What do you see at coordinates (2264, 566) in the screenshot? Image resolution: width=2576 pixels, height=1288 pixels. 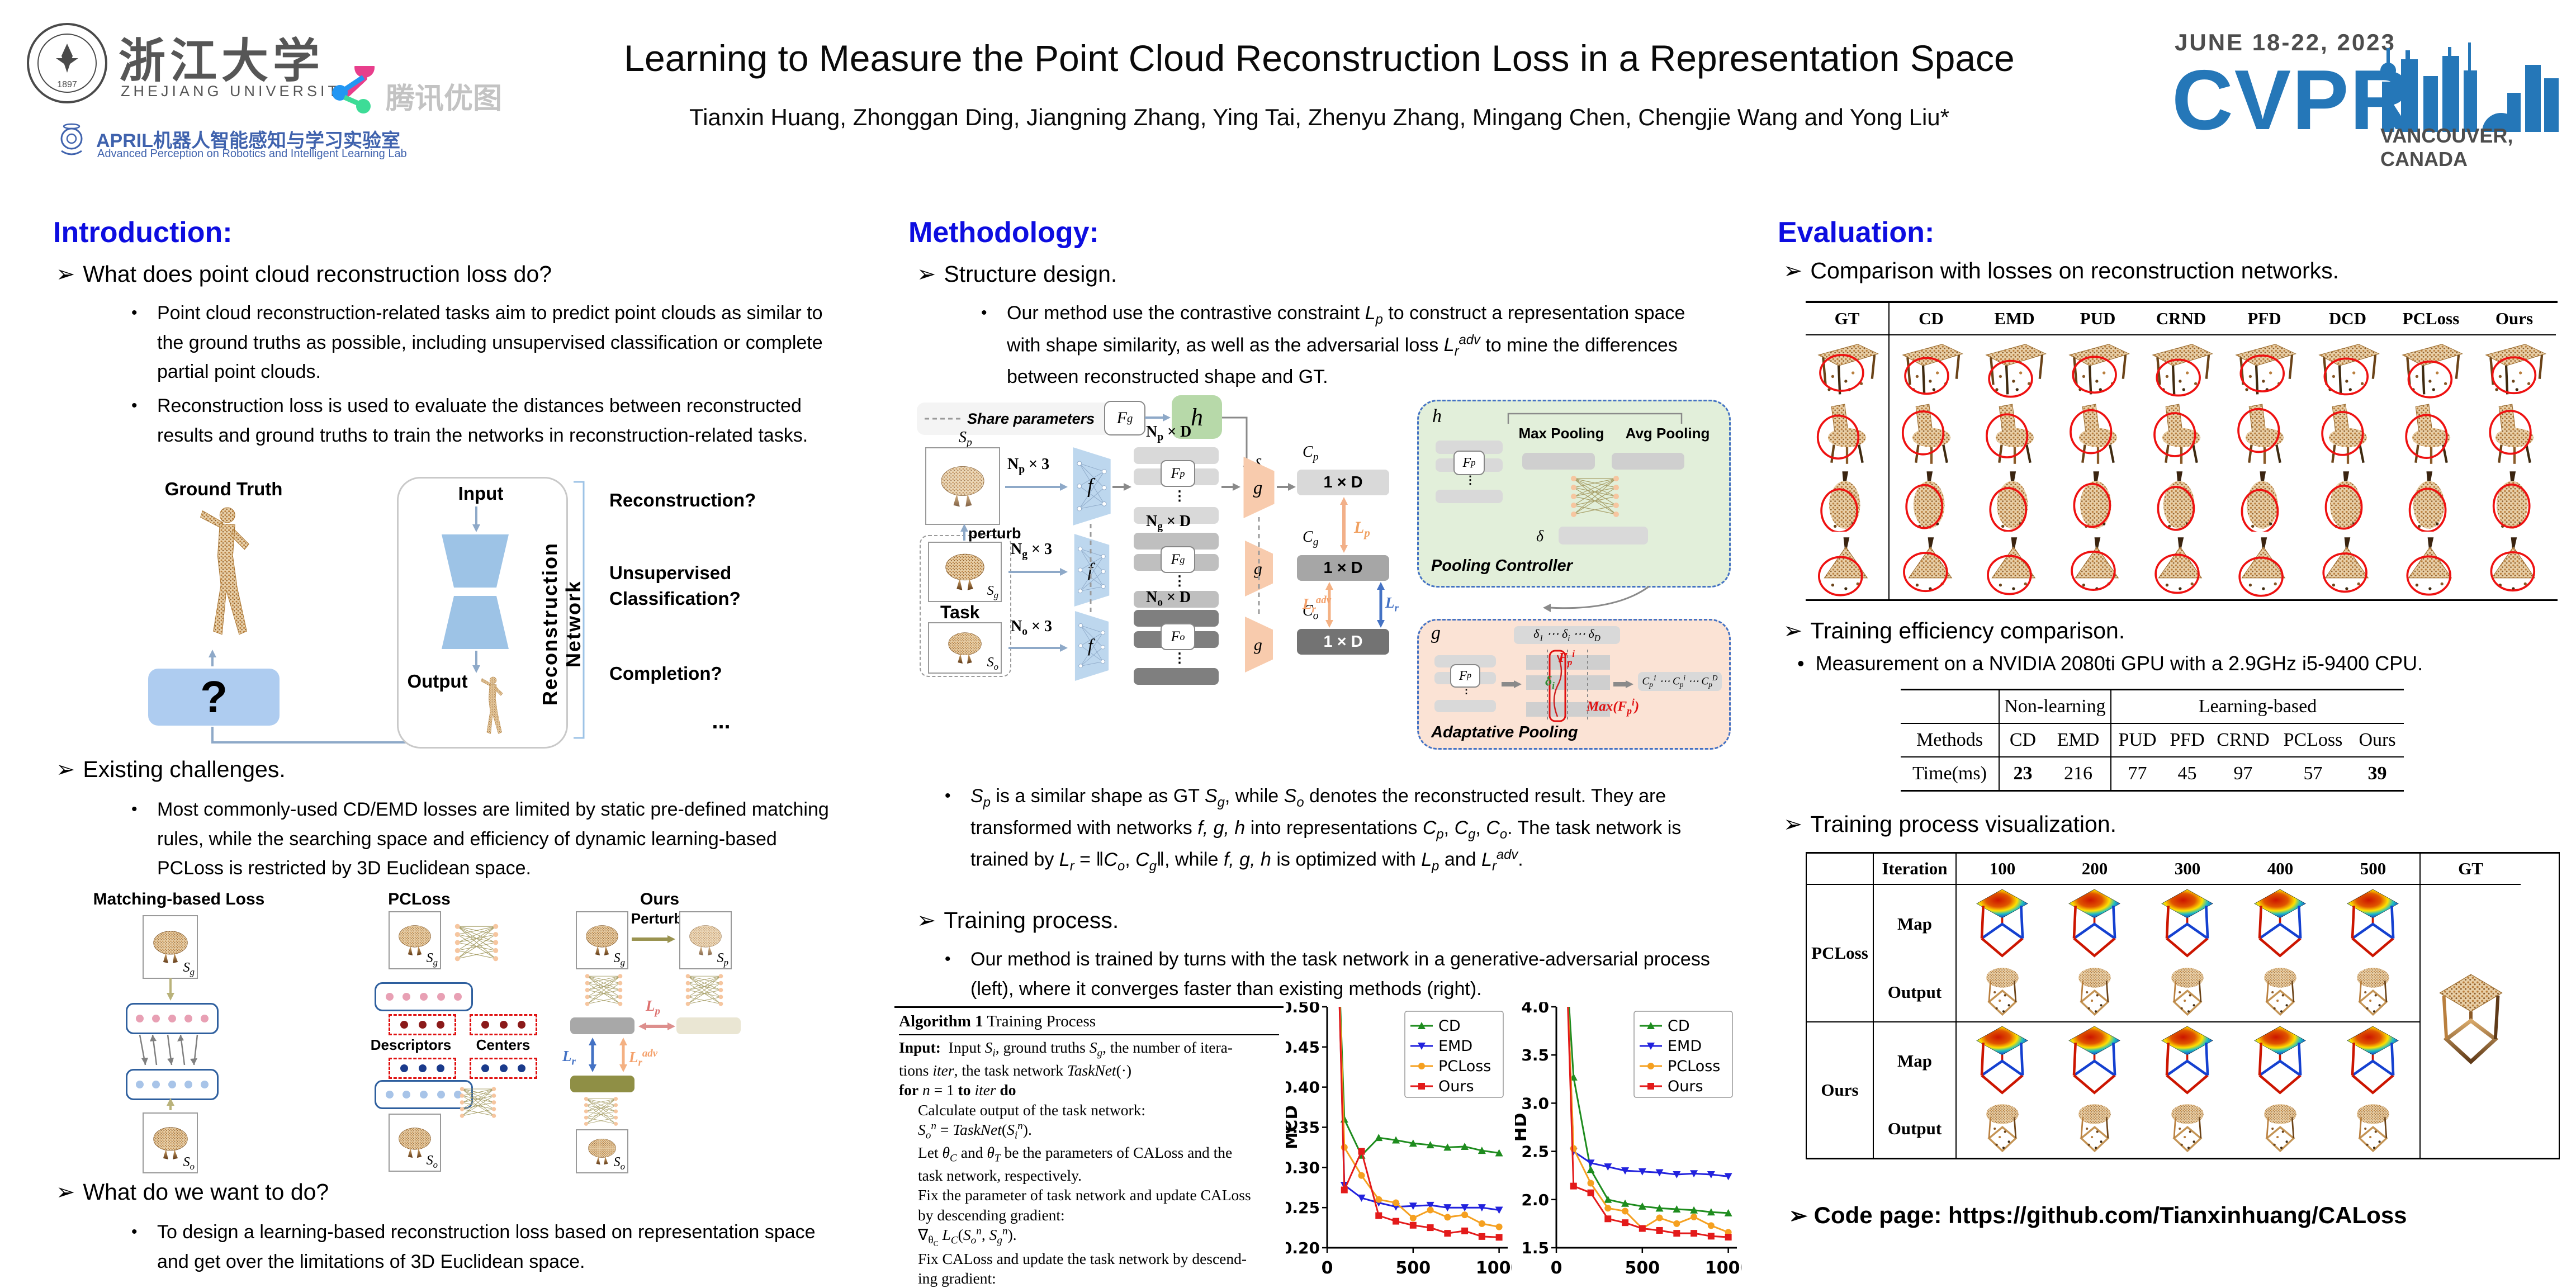 I see `comparison-cell-row4-pfd` at bounding box center [2264, 566].